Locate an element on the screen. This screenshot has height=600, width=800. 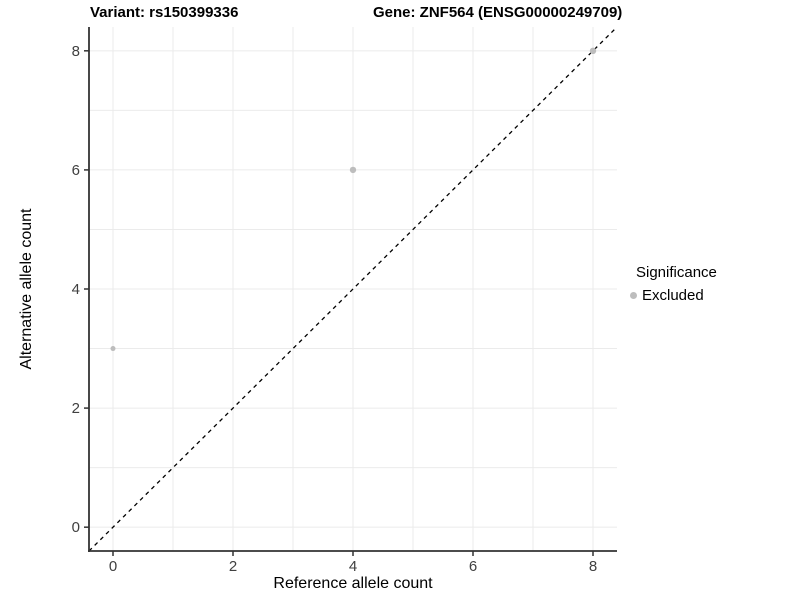
y-tick-label: 8 is located at coordinates (76, 51).